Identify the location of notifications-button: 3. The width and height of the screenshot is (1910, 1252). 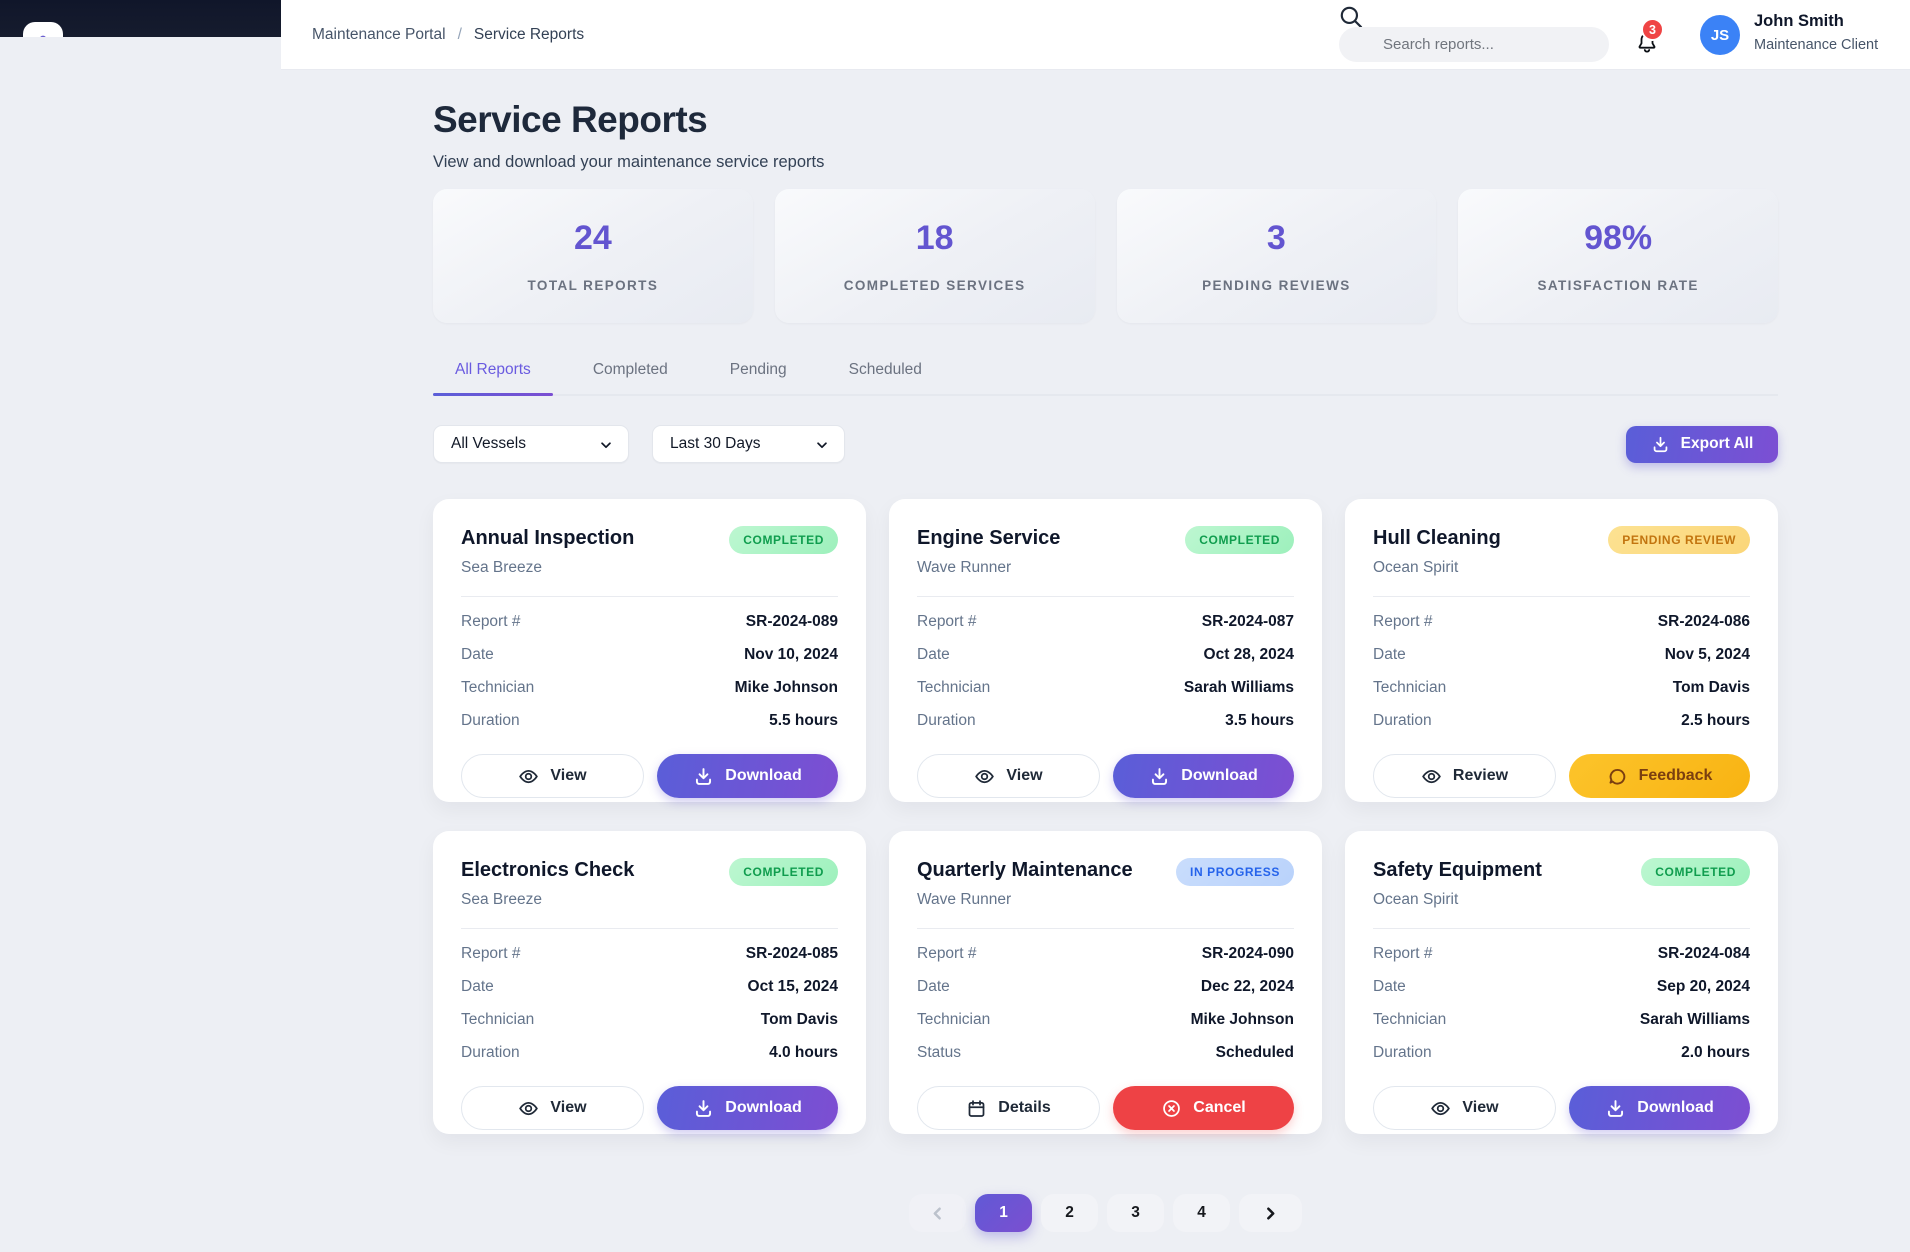
(1651, 40).